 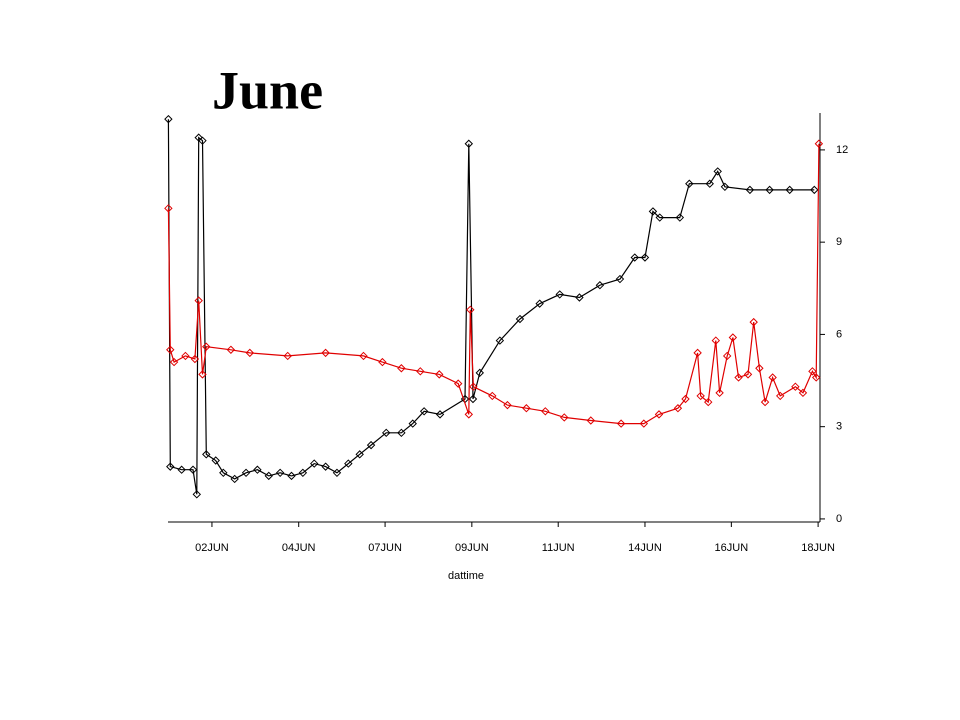 What do you see at coordinates (299, 548) in the screenshot?
I see `x-tick-label: 04JUN` at bounding box center [299, 548].